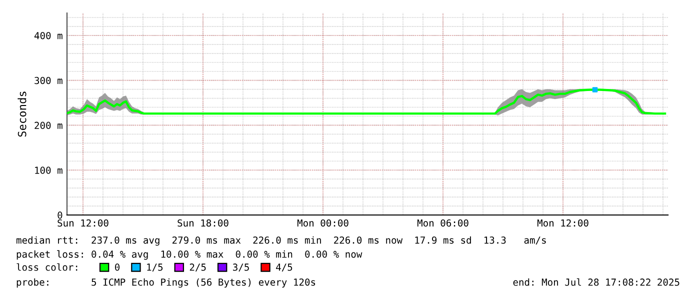  What do you see at coordinates (281, 241) in the screenshot?
I see `text: median rtt: 237.0 ms avg 279.0 ms max 226.0 ms min 226.0 ms now 17.9 ms sd 13.3 am/s` at bounding box center [281, 241].